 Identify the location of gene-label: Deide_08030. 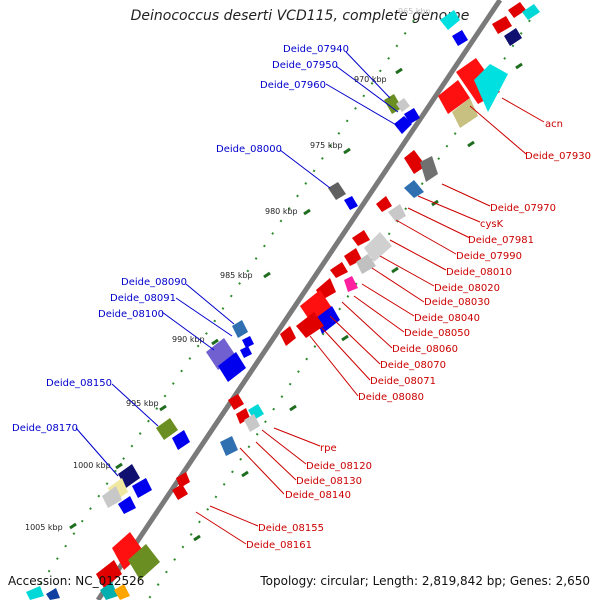
(457, 302).